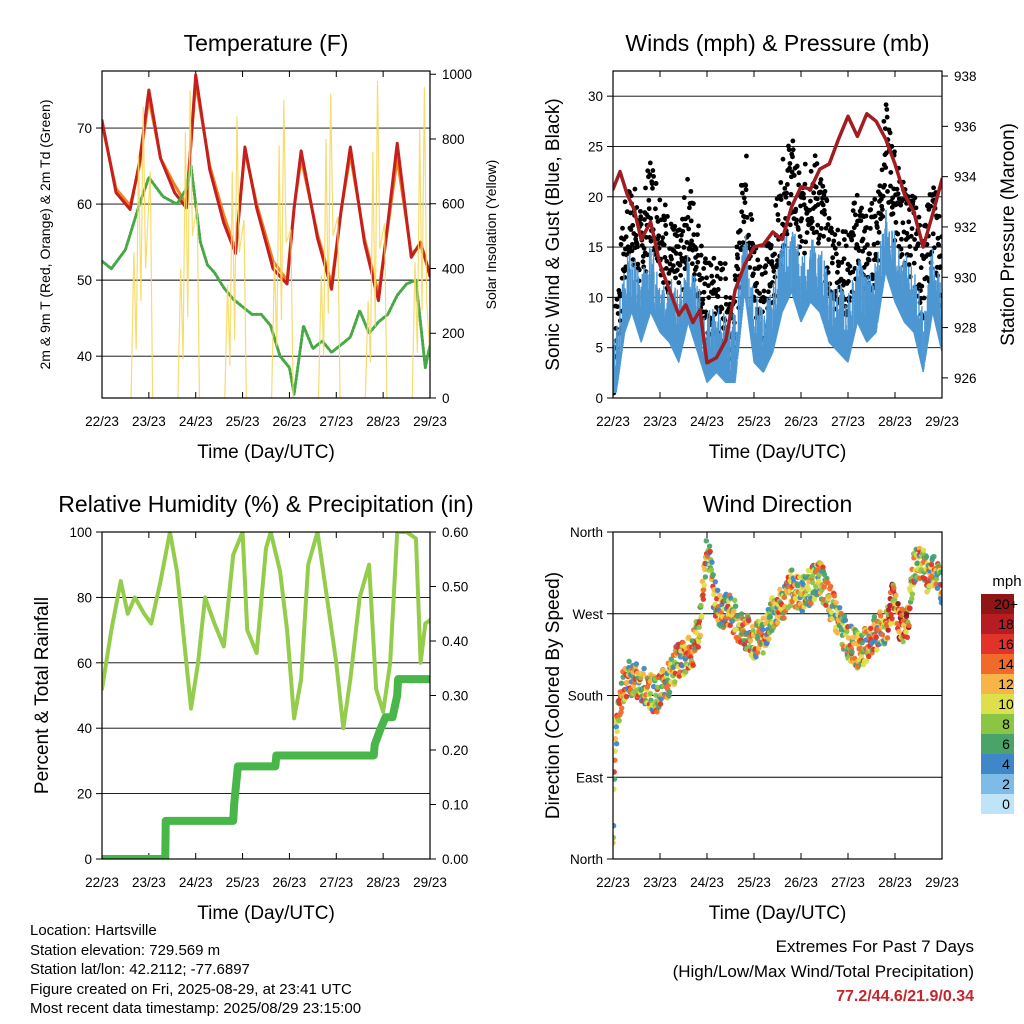 The image size is (1024, 1024). What do you see at coordinates (45, 235) in the screenshot?
I see `y-axis-label: 2m & 9m T (Red, Orange) & 2m Td (Green)` at bounding box center [45, 235].